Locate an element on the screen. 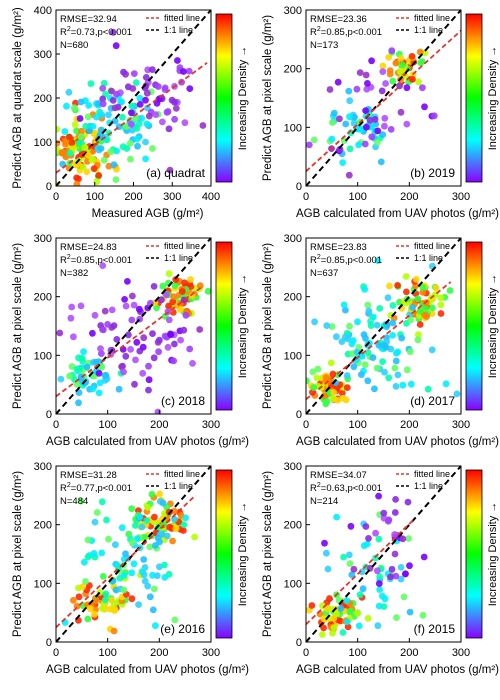 The width and height of the screenshot is (500, 700). y-tick-label: 200 is located at coordinates (43, 526).